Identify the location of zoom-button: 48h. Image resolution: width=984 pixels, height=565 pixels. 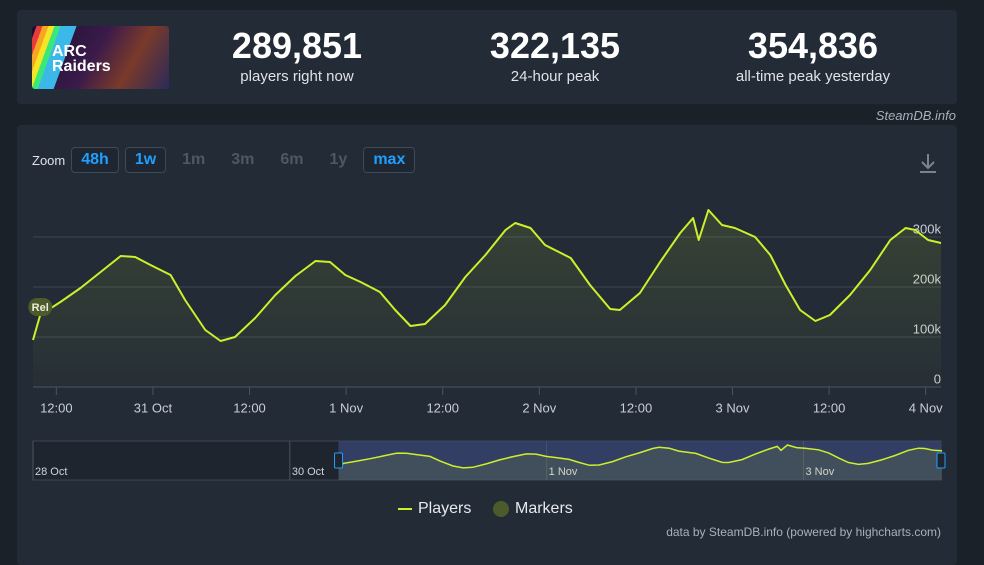
(95, 160).